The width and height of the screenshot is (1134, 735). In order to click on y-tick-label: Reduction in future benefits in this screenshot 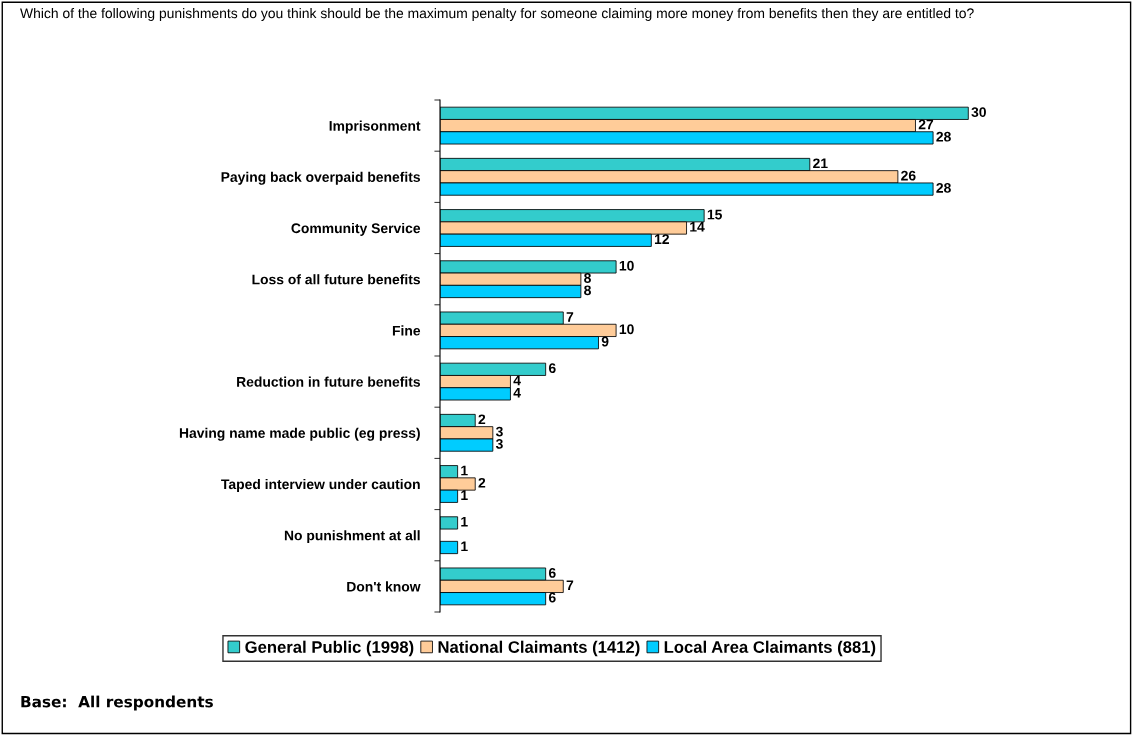, I will do `click(328, 381)`.